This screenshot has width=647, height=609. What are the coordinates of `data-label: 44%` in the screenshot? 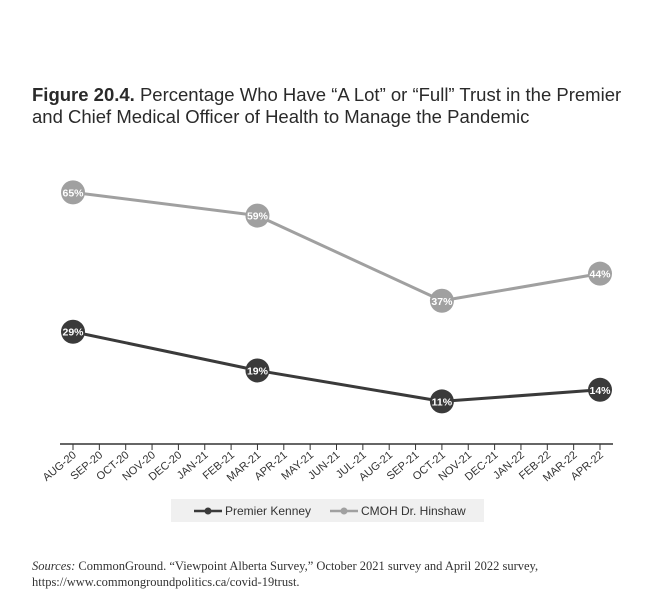 It's located at (600, 275).